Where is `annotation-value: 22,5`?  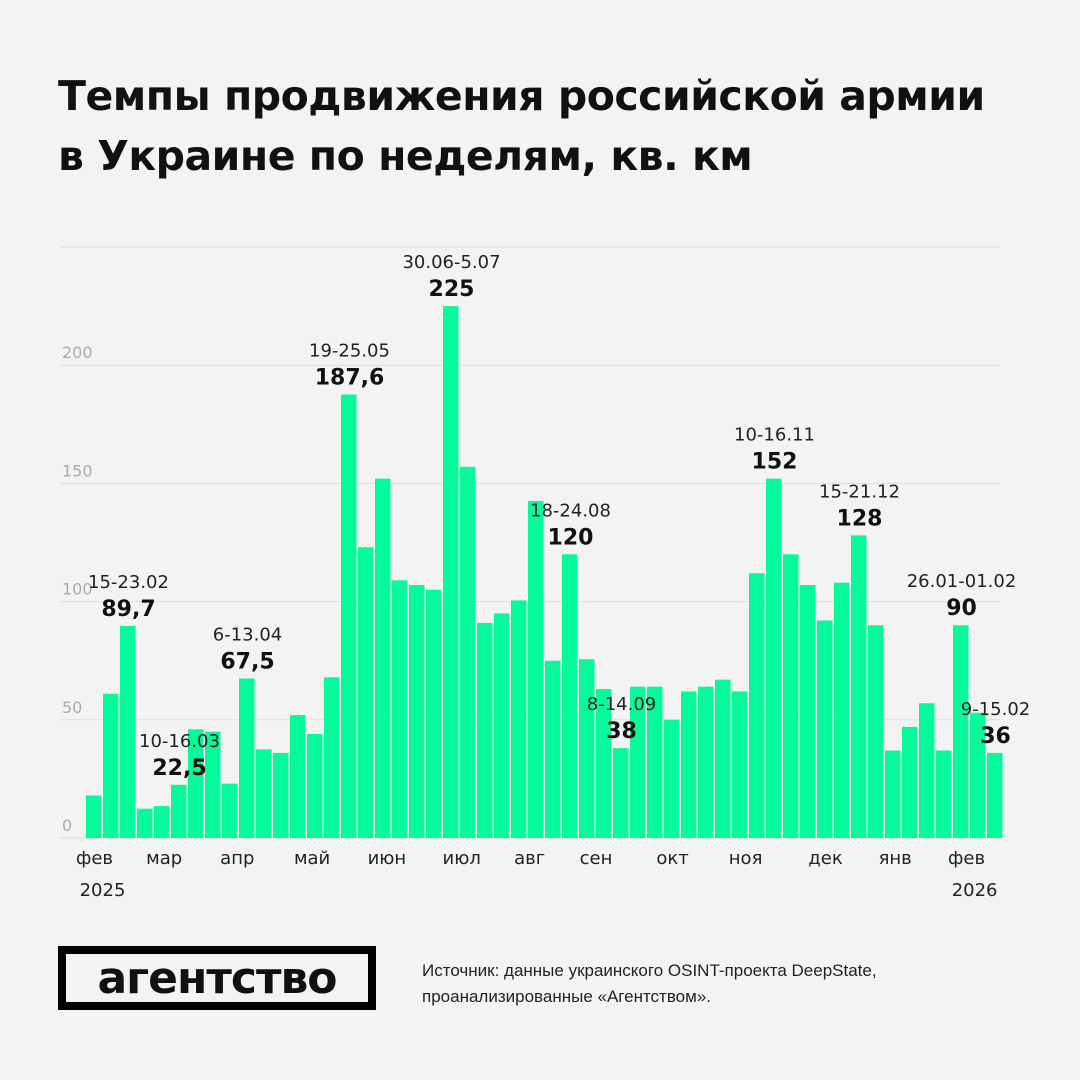
annotation-value: 22,5 is located at coordinates (179, 768).